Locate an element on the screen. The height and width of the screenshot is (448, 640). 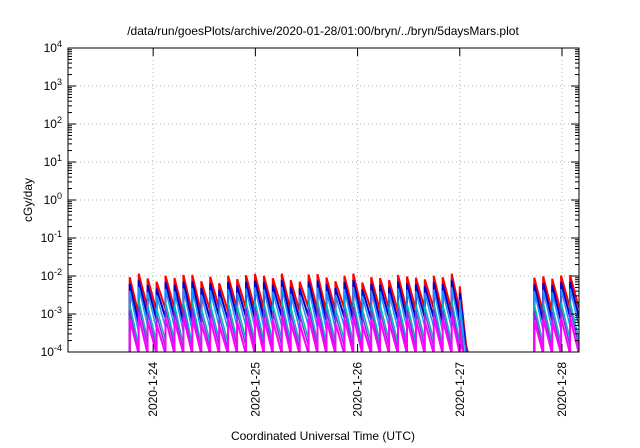
x-tick-label: 2020-1-26 is located at coordinates (358, 389).